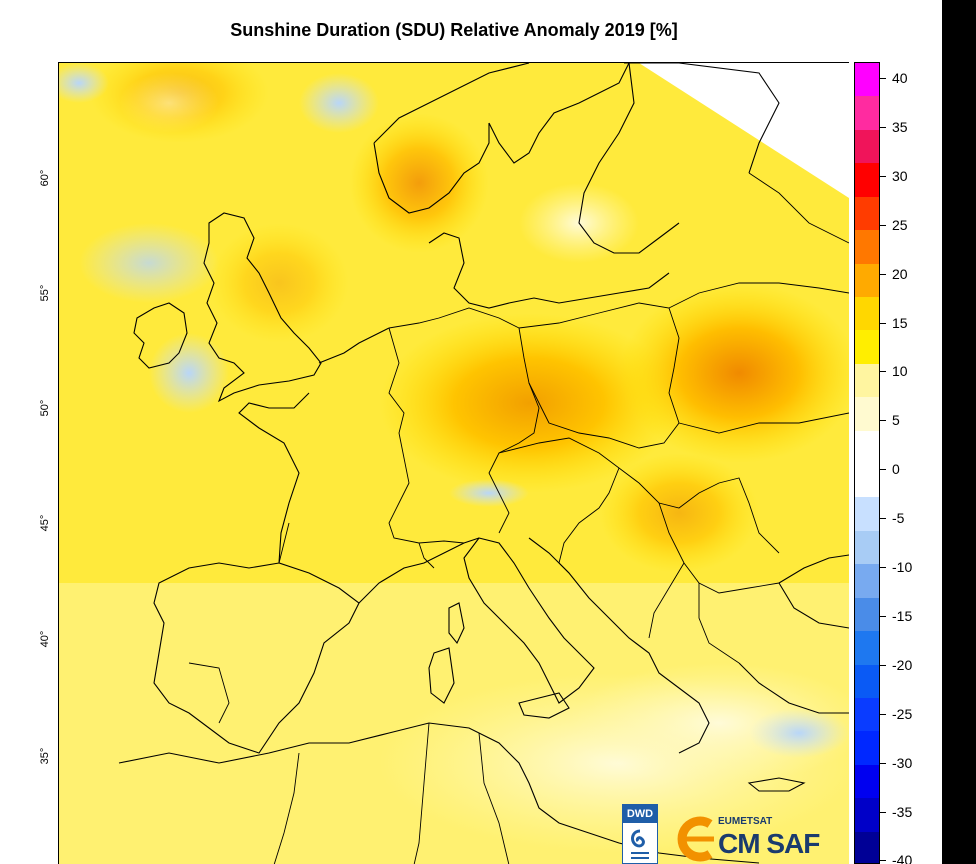  What do you see at coordinates (896, 420) in the screenshot?
I see `colorbar-tick-label: 5` at bounding box center [896, 420].